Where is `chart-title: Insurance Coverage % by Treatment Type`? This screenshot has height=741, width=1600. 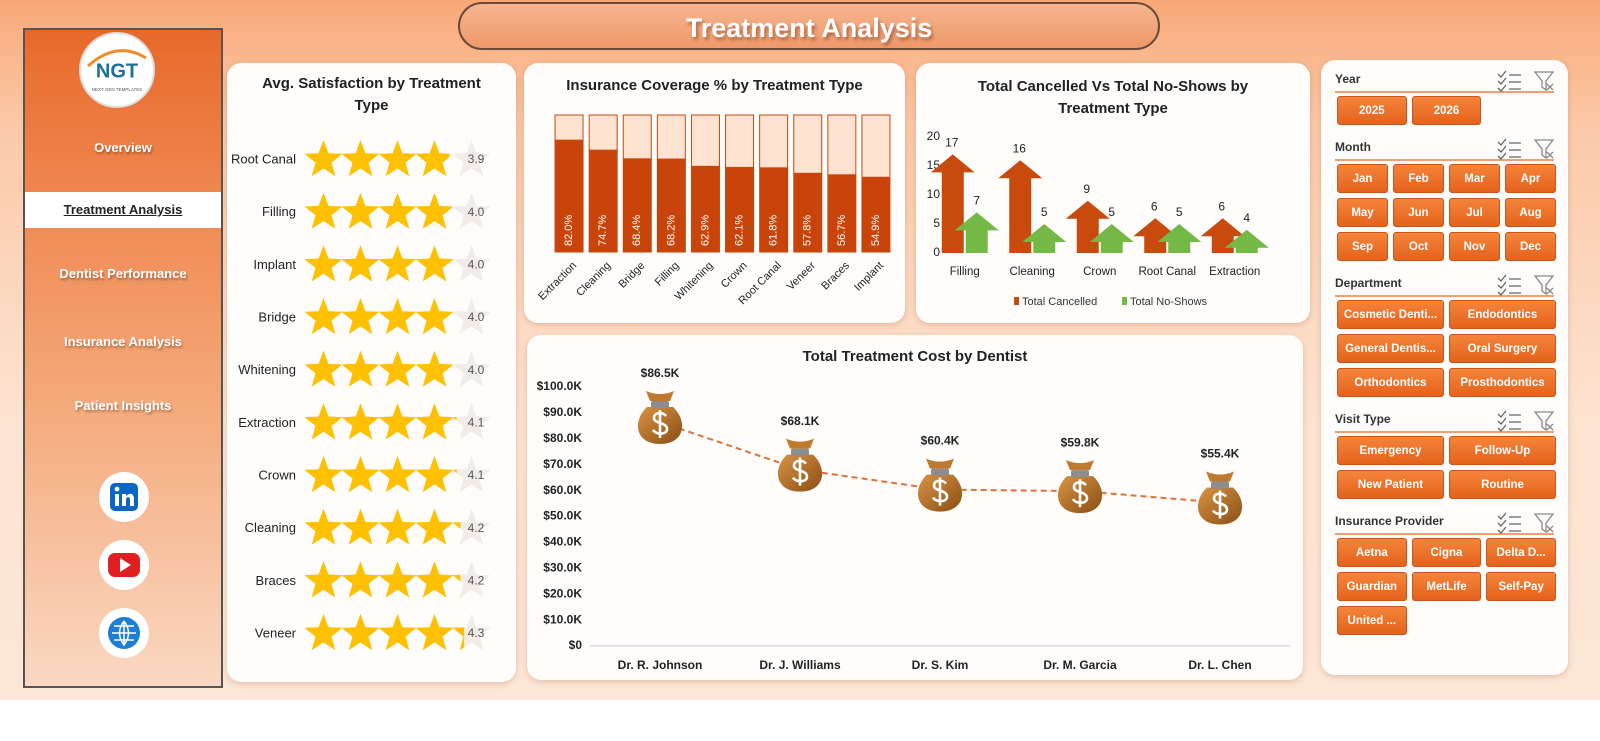
chart-title: Insurance Coverage % by Treatment Type is located at coordinates (714, 85).